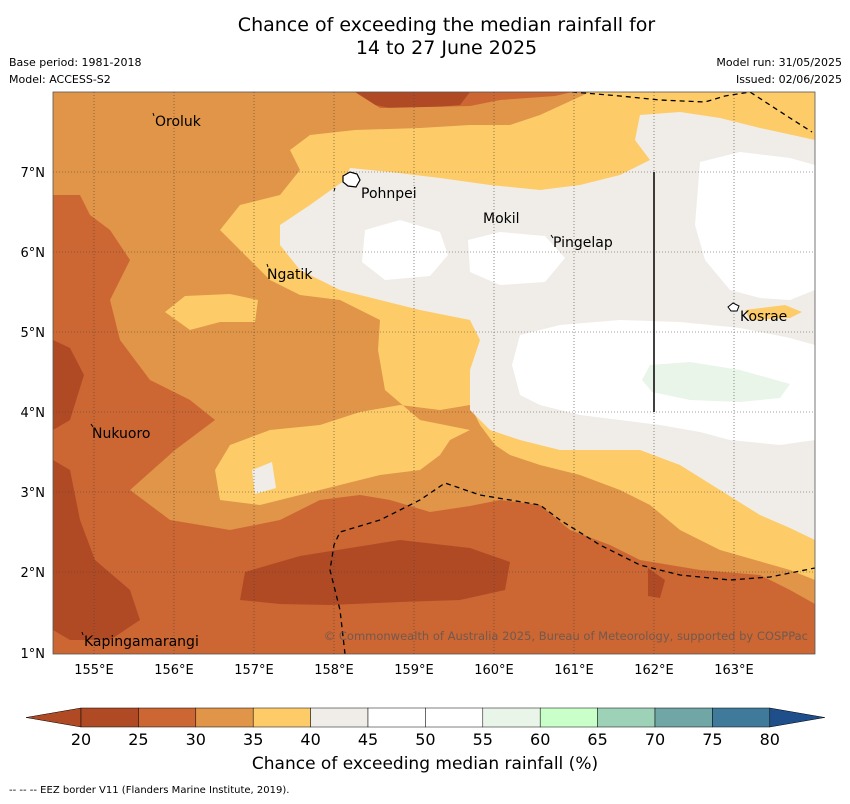 This screenshot has width=850, height=804. Describe the element at coordinates (254, 670) in the screenshot. I see `lon-tick: 157°E` at that location.